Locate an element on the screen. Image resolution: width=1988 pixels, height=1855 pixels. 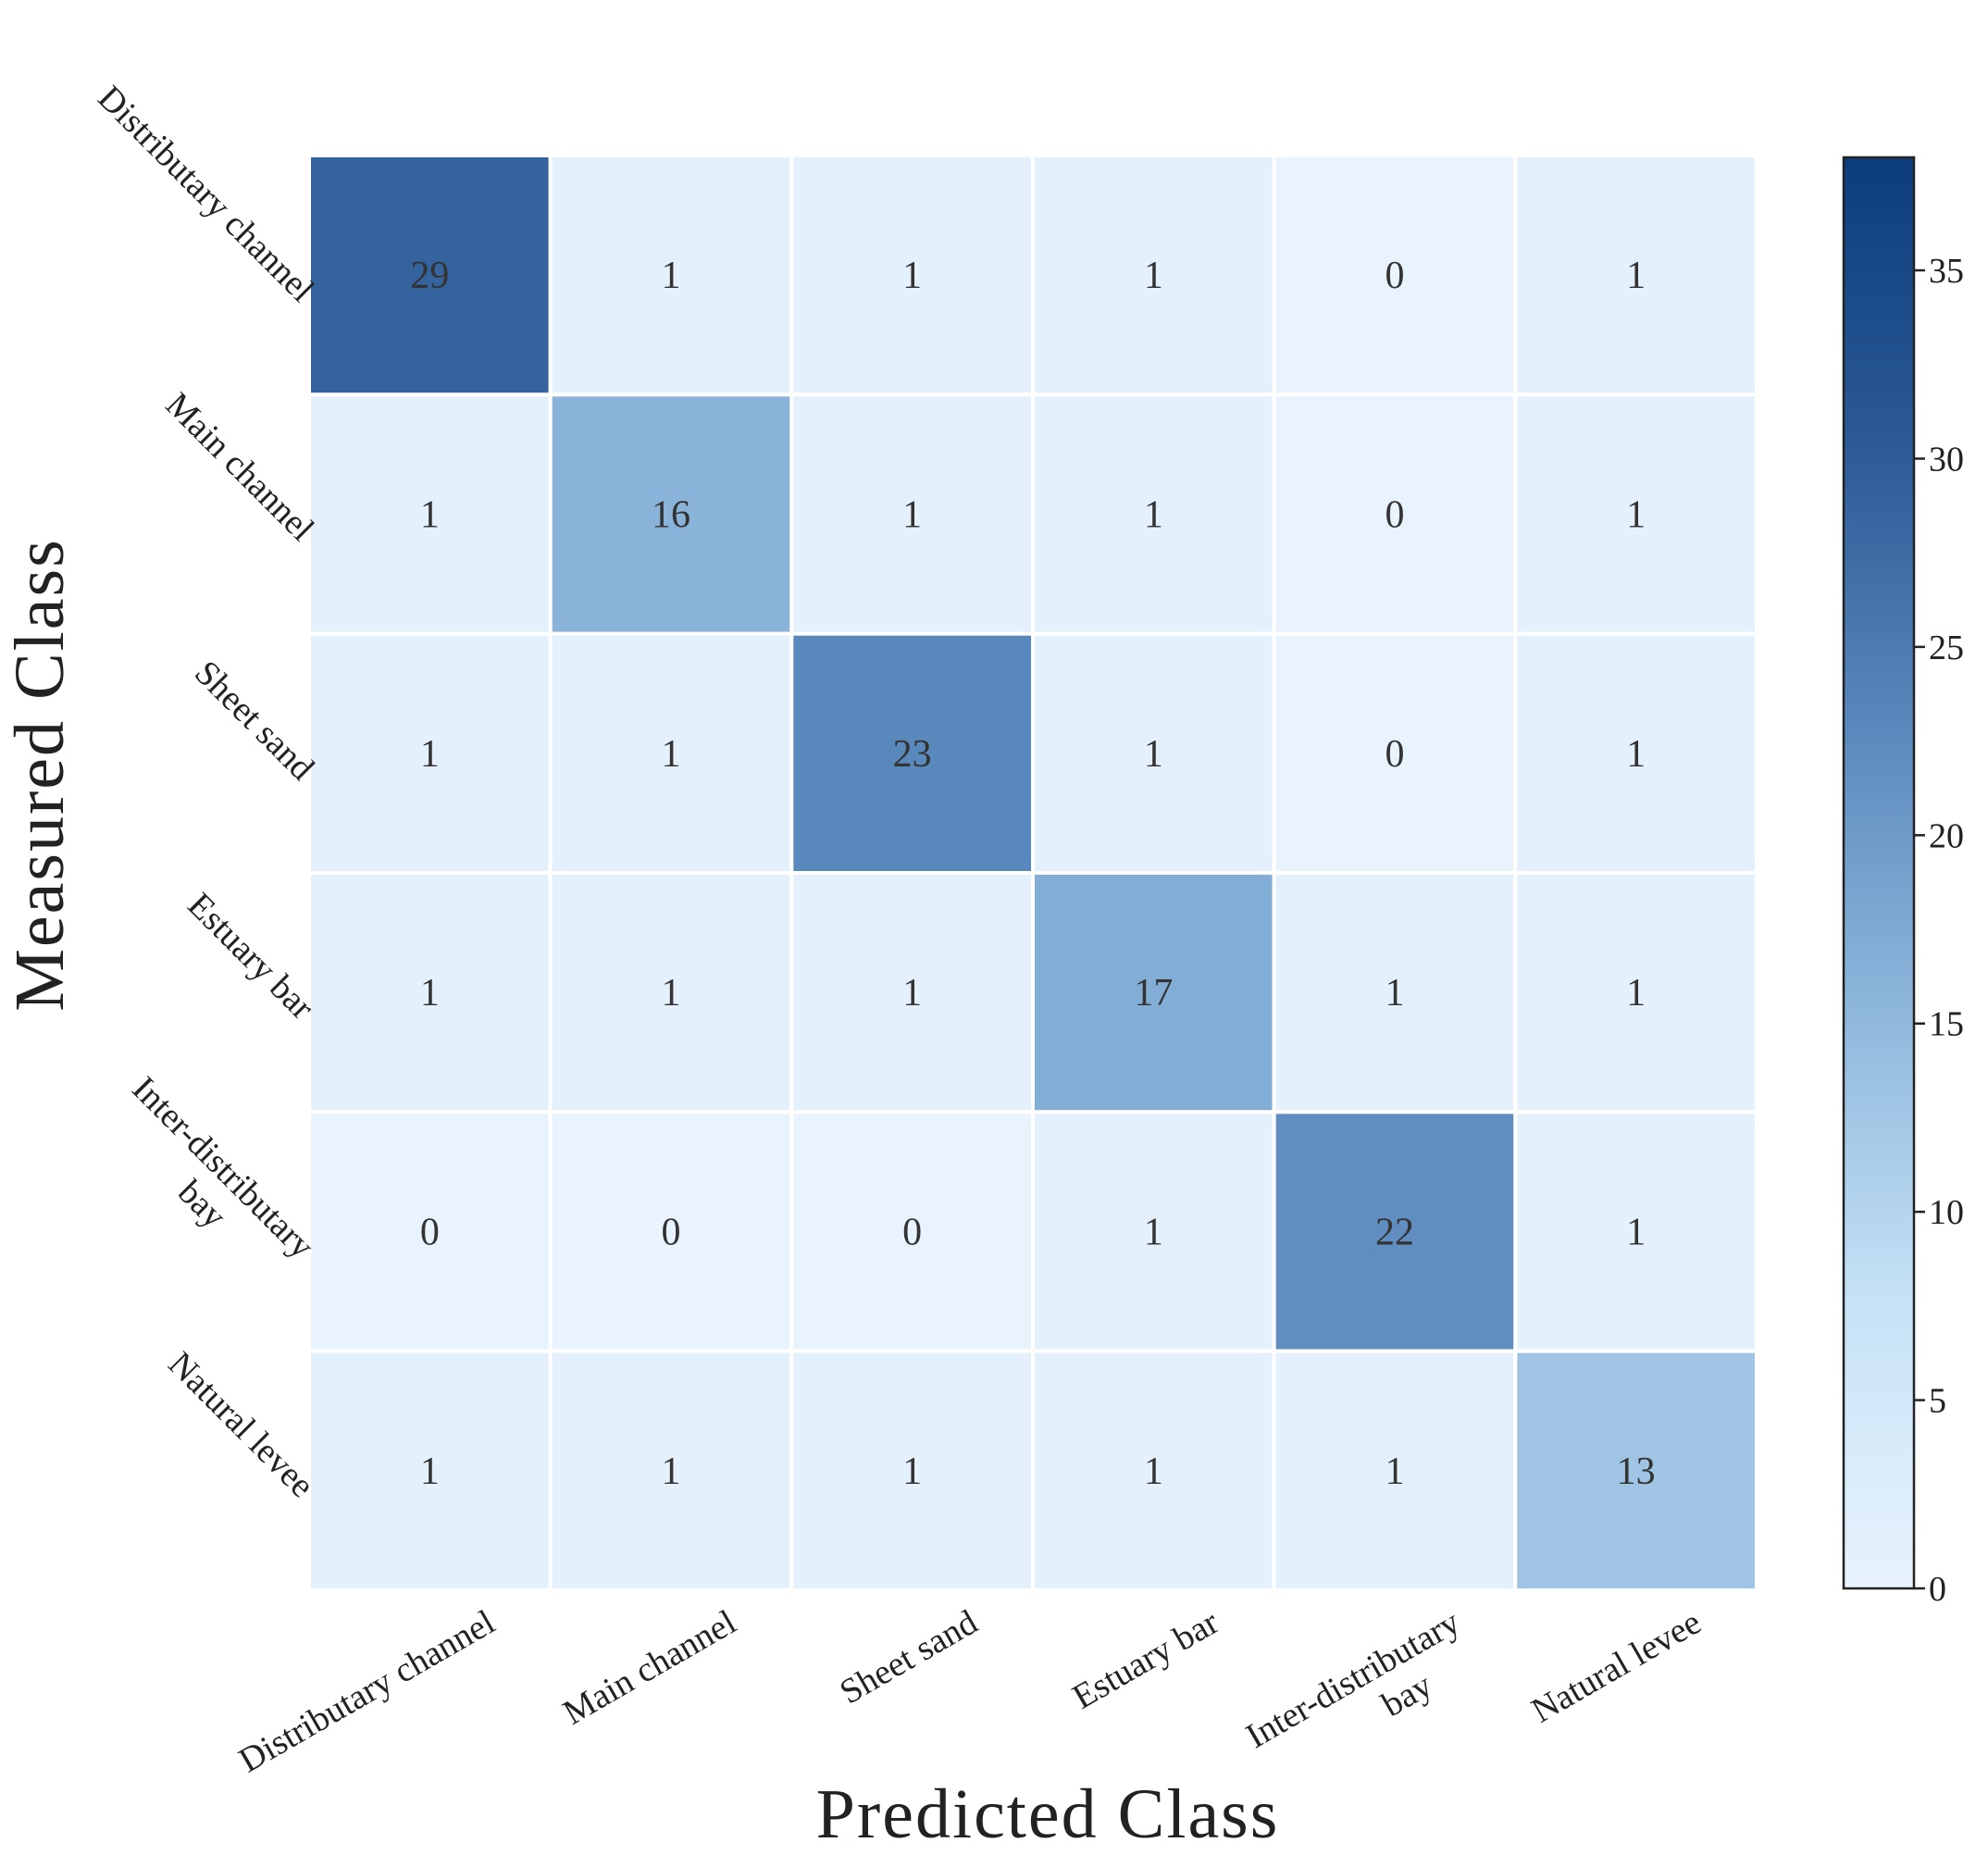
heatmap-cell-r4-c5 is located at coordinates (1636, 1231).